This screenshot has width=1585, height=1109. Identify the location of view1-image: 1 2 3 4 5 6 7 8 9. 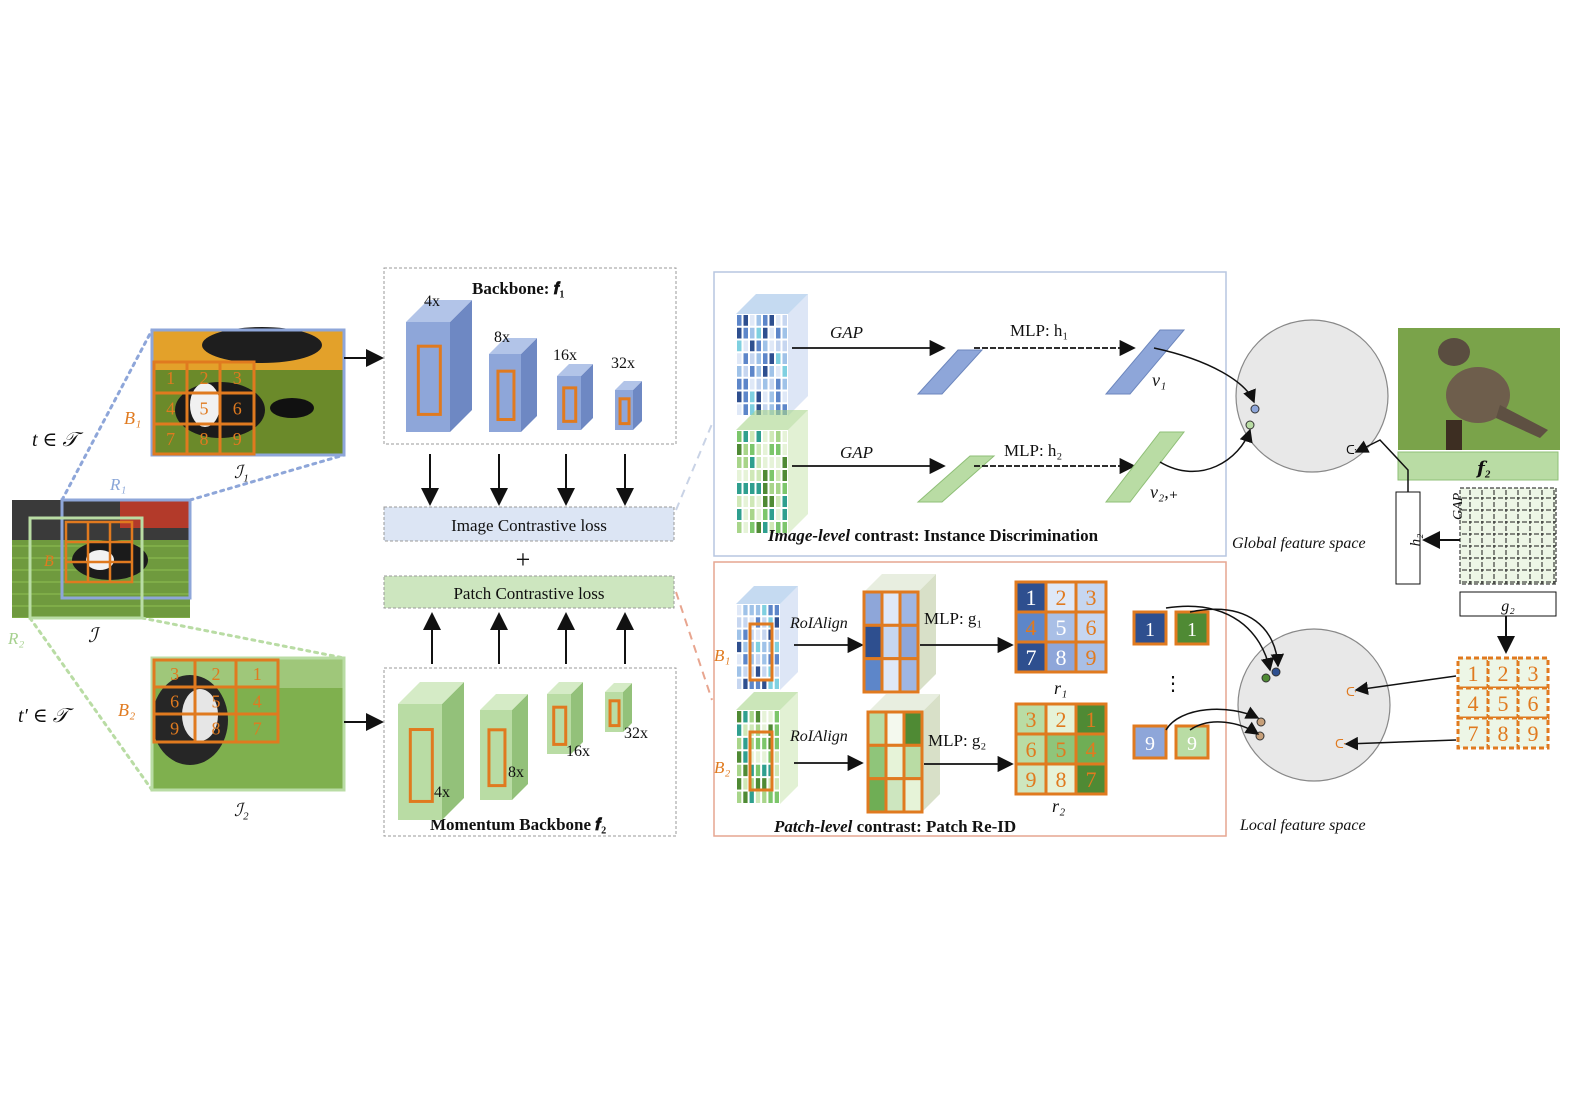
(248, 392).